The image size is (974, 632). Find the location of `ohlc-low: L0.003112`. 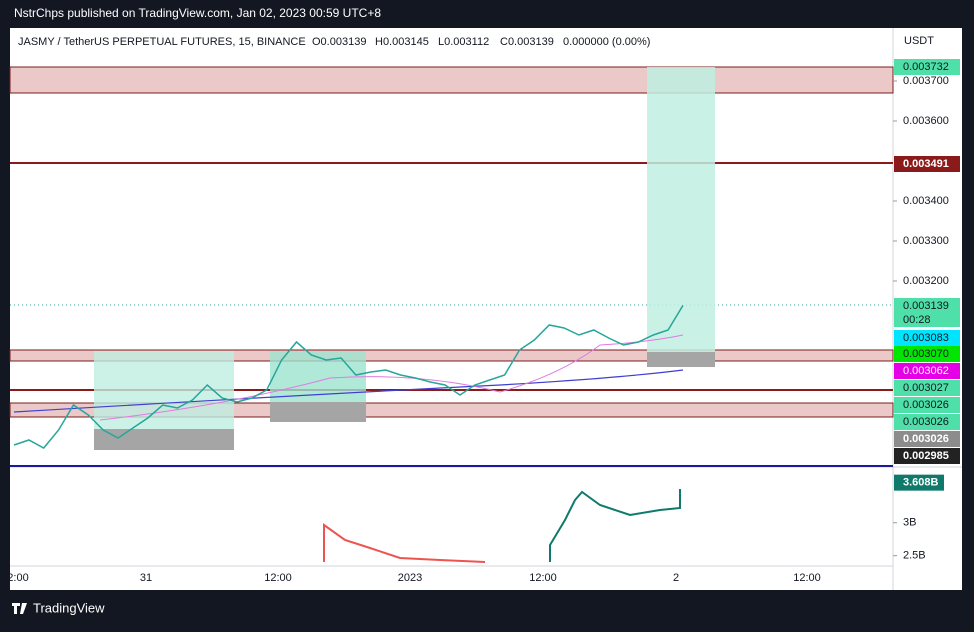

ohlc-low: L0.003112 is located at coordinates (463, 42).